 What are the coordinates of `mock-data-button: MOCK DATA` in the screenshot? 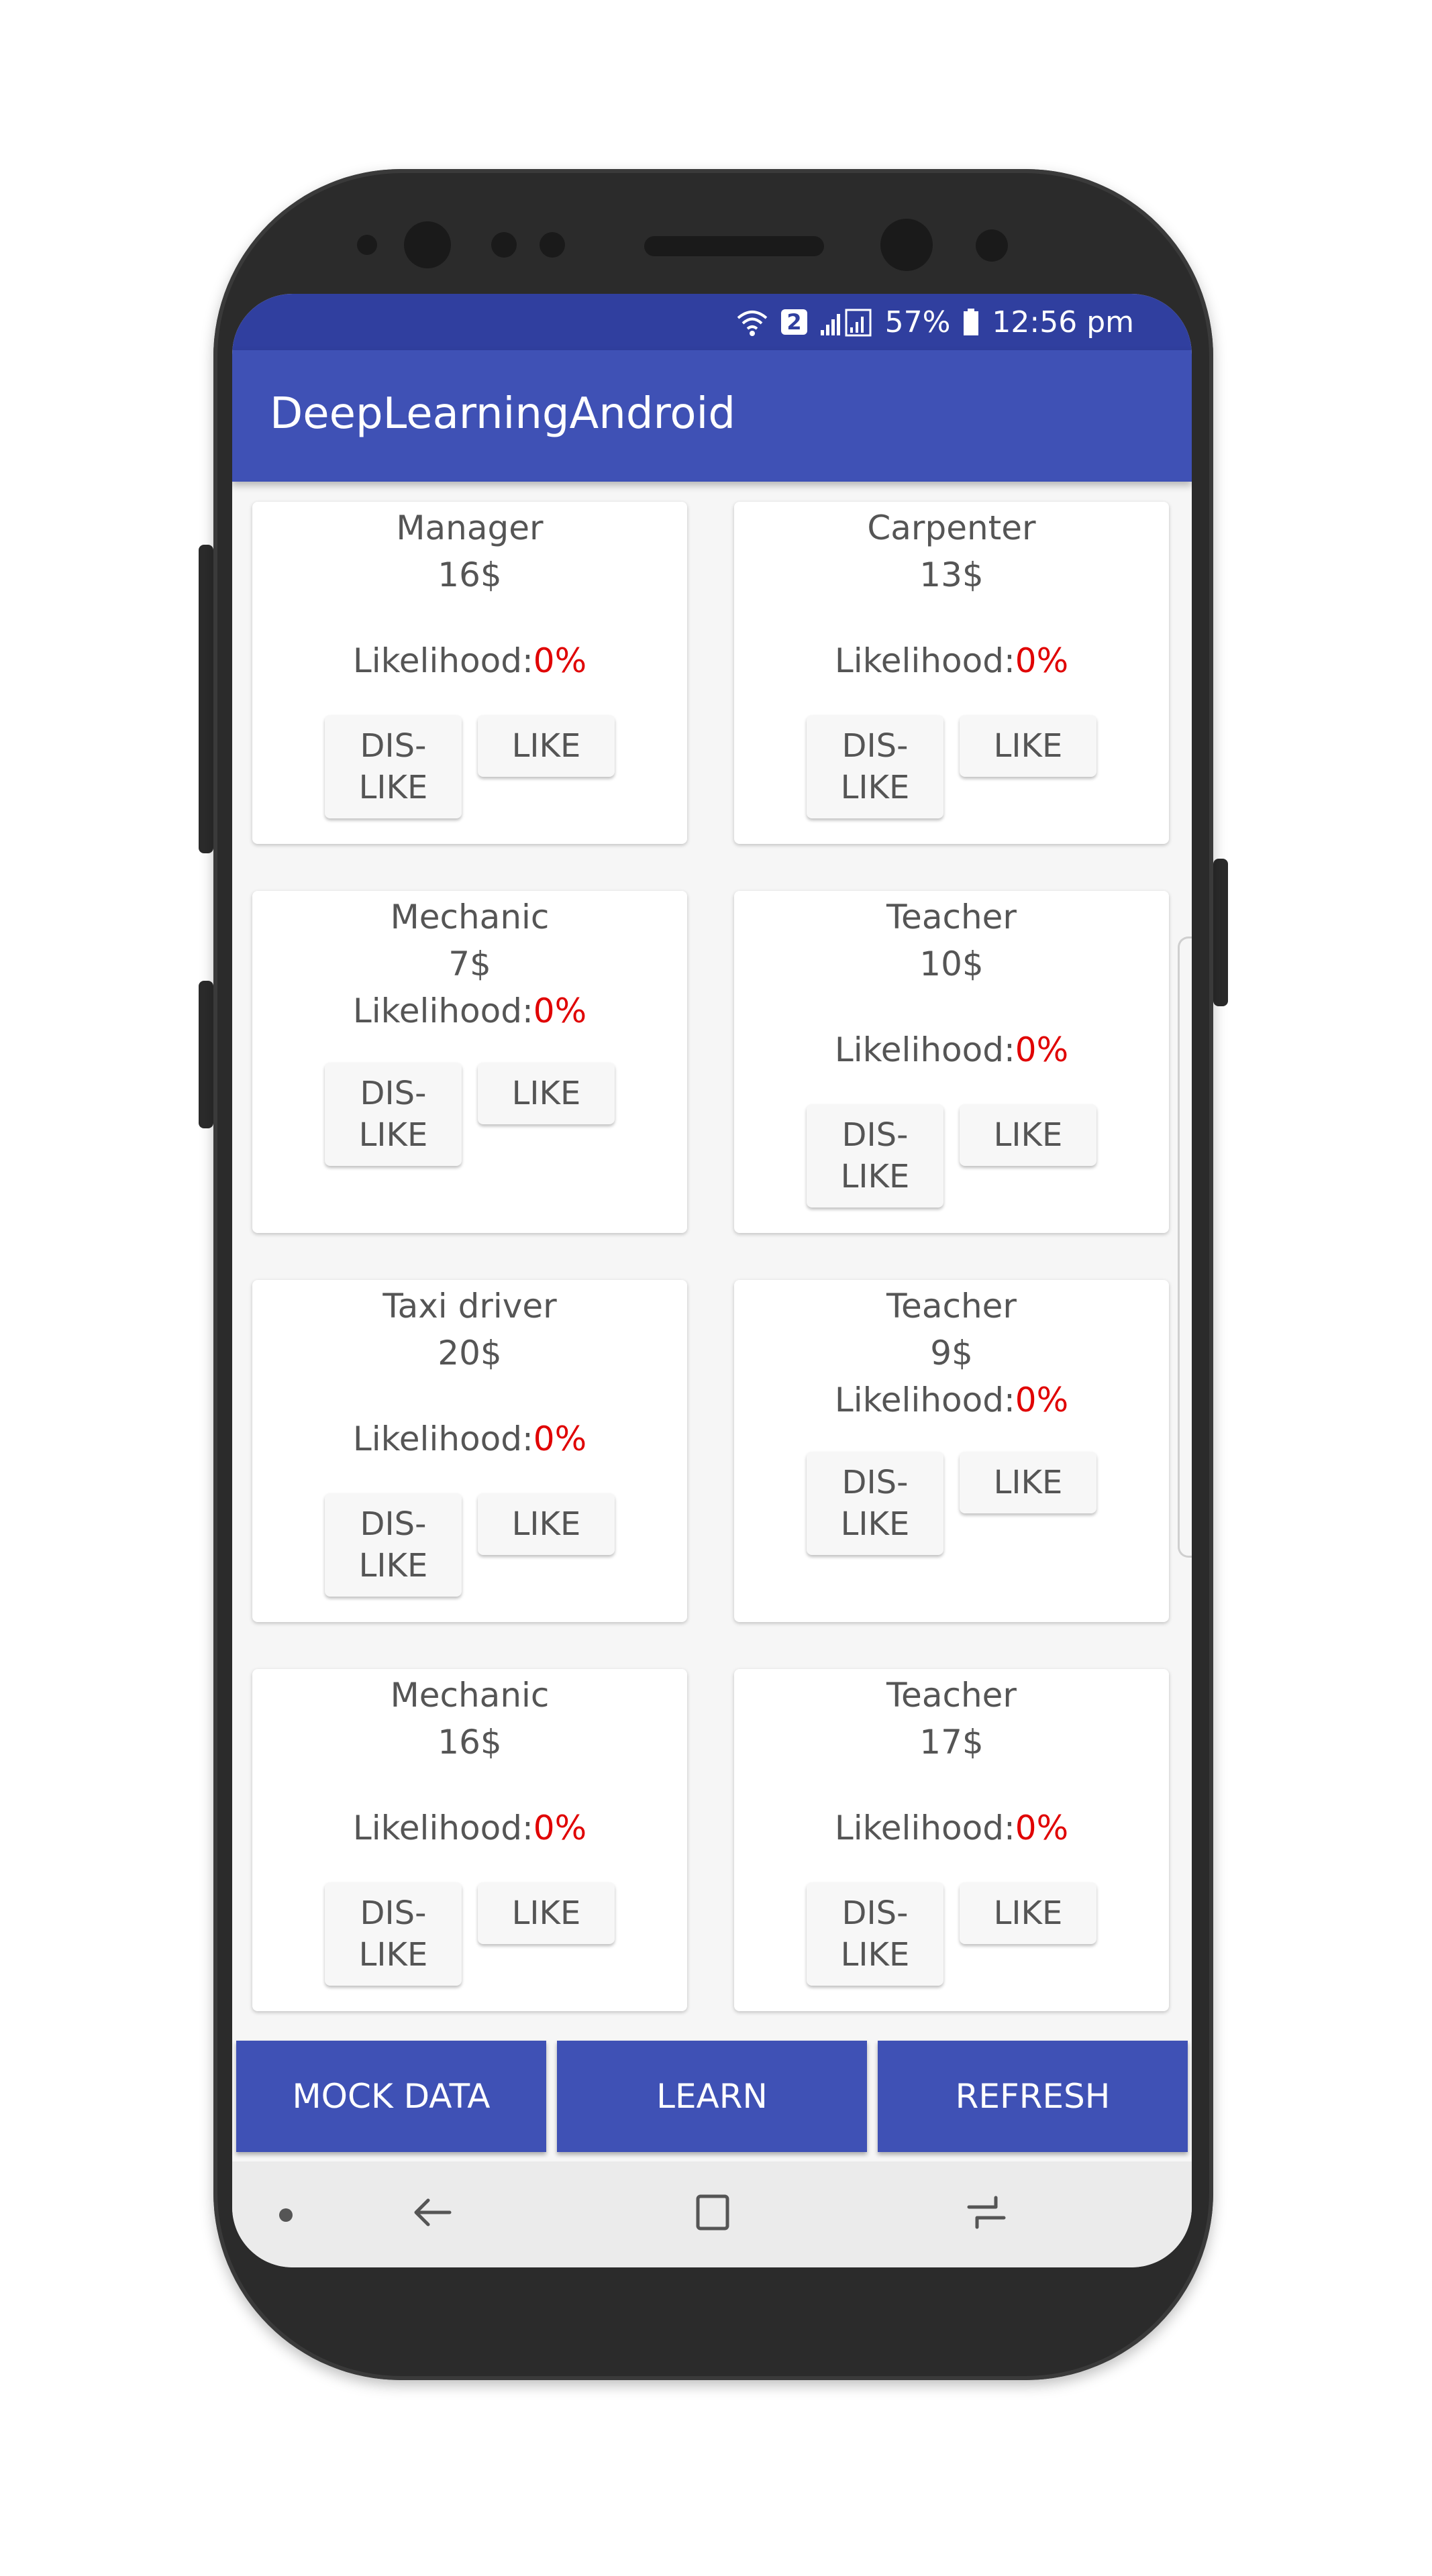 It's located at (391, 2096).